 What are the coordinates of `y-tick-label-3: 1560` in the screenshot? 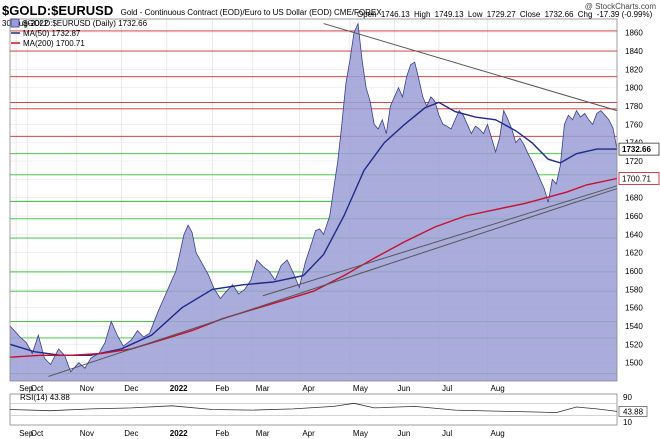 It's located at (634, 308).